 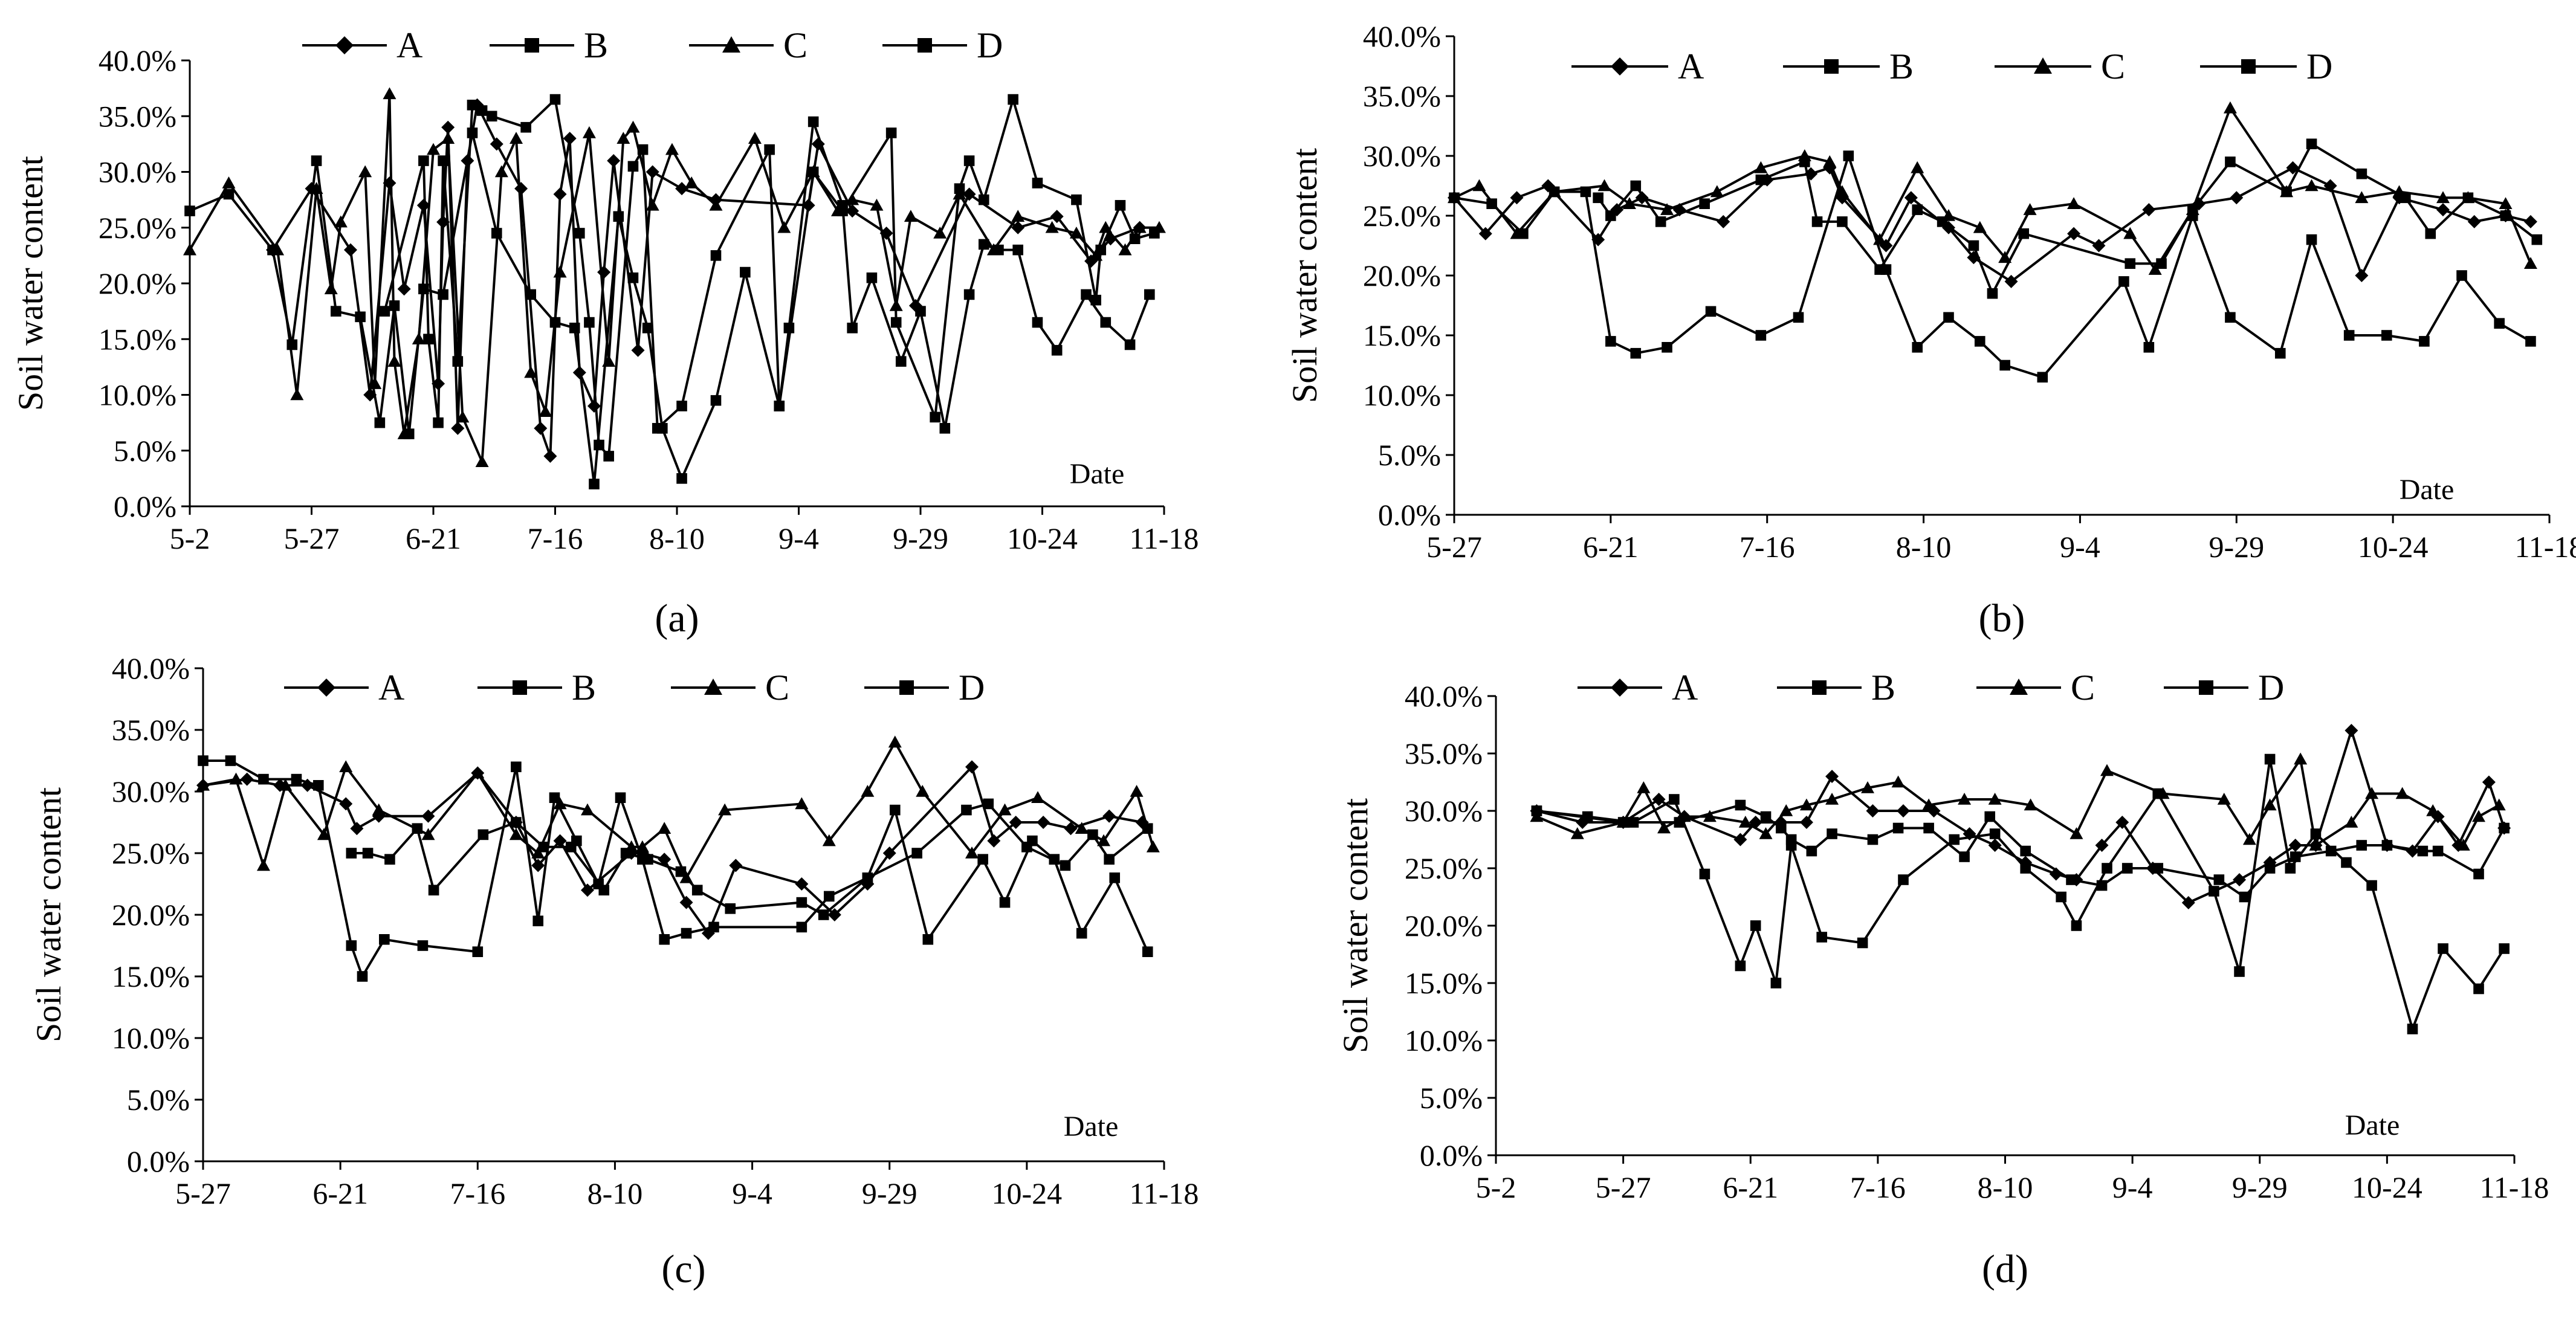 I want to click on x-axis-label: Date, so click(x=1091, y=1127).